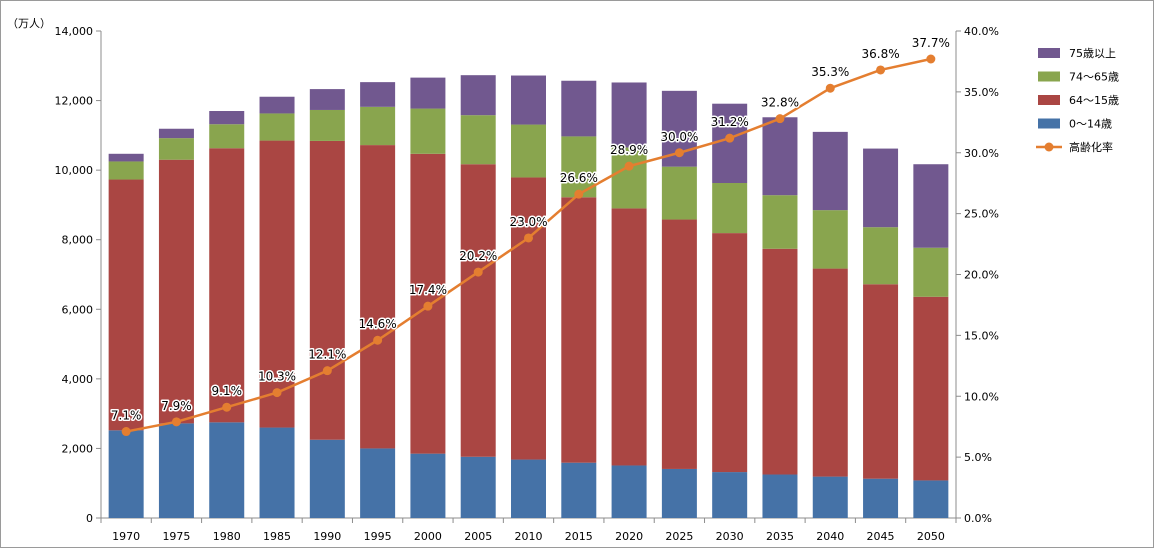 The height and width of the screenshot is (549, 1154). What do you see at coordinates (931, 43) in the screenshot?
I see `aging-rate-label: 37.7%` at bounding box center [931, 43].